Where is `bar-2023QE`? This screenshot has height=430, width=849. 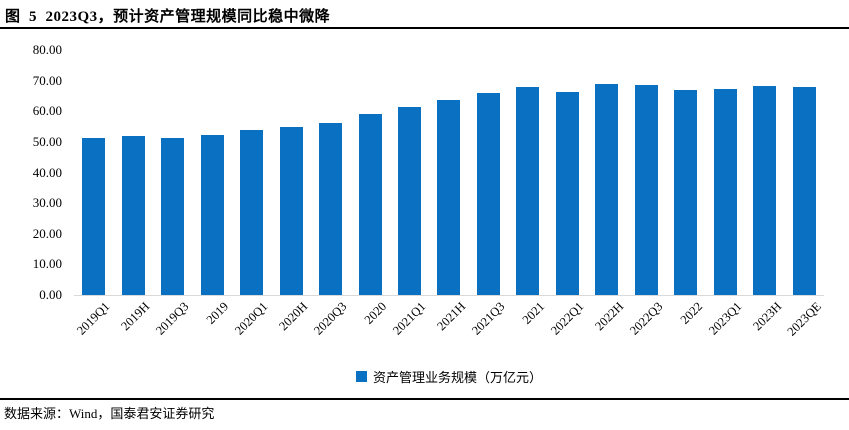 bar-2023QE is located at coordinates (804, 190).